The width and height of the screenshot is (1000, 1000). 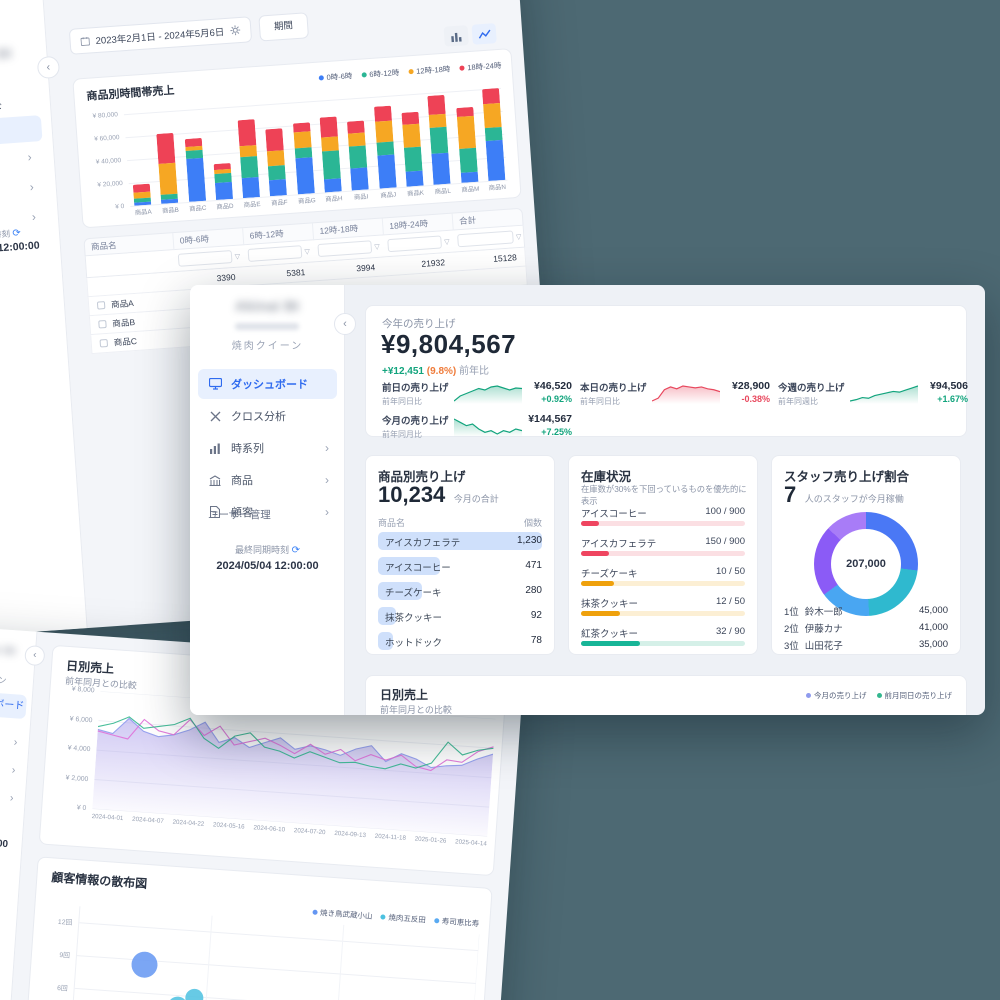 What do you see at coordinates (274, 953) in the screenshot?
I see `scatter-plot` at bounding box center [274, 953].